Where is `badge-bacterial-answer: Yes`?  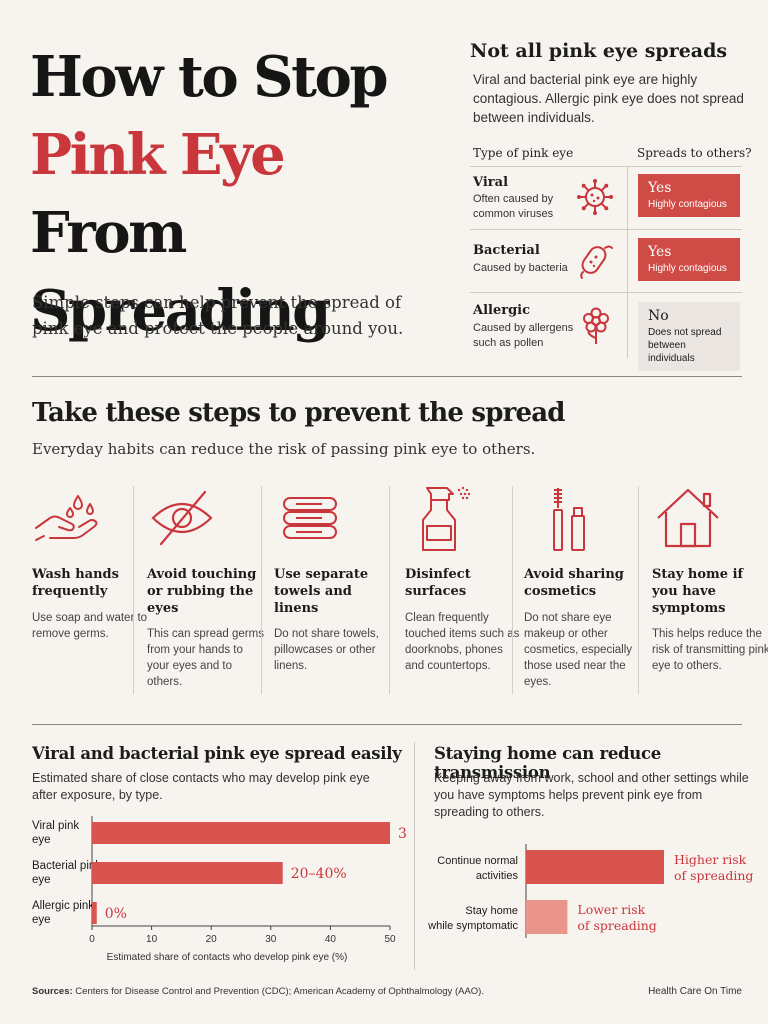 badge-bacterial-answer: Yes is located at coordinates (660, 252).